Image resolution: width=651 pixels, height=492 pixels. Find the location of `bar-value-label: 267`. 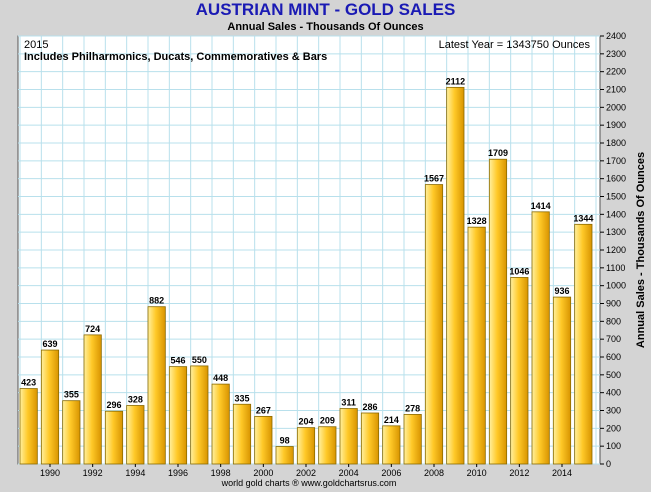

bar-value-label: 267 is located at coordinates (263, 410).